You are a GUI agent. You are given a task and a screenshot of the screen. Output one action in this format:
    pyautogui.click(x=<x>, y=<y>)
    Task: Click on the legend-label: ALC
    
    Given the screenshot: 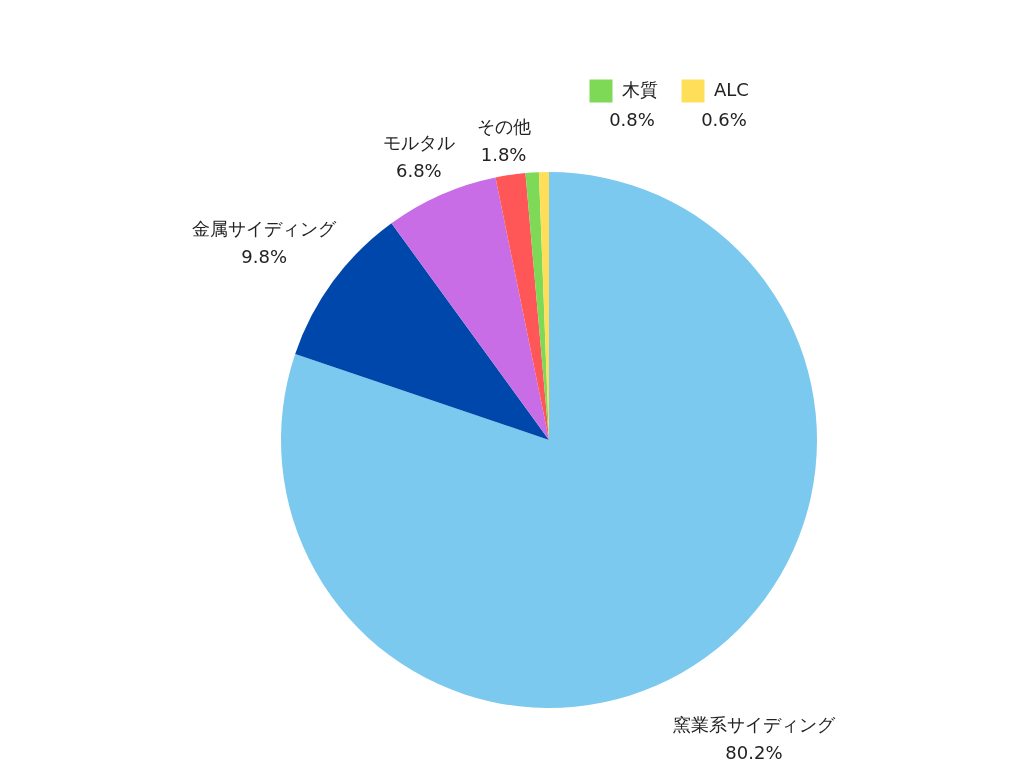 What is the action you would take?
    pyautogui.click(x=731, y=89)
    